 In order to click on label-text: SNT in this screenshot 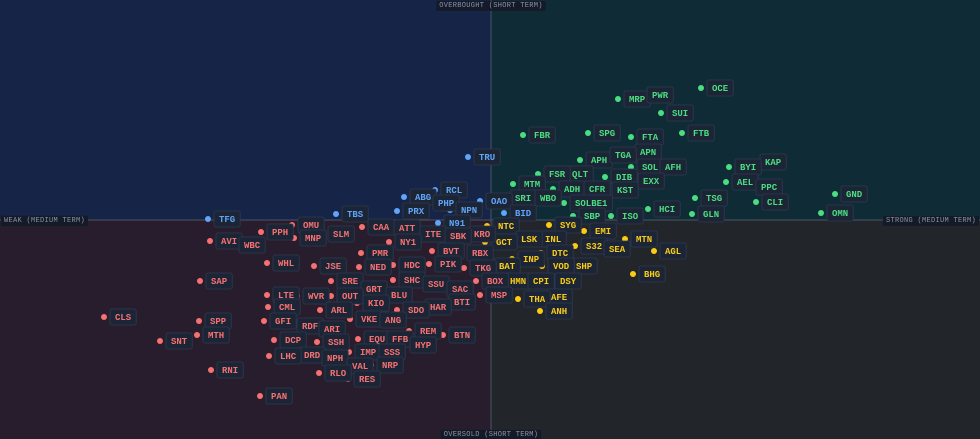, I will do `click(179, 342)`.